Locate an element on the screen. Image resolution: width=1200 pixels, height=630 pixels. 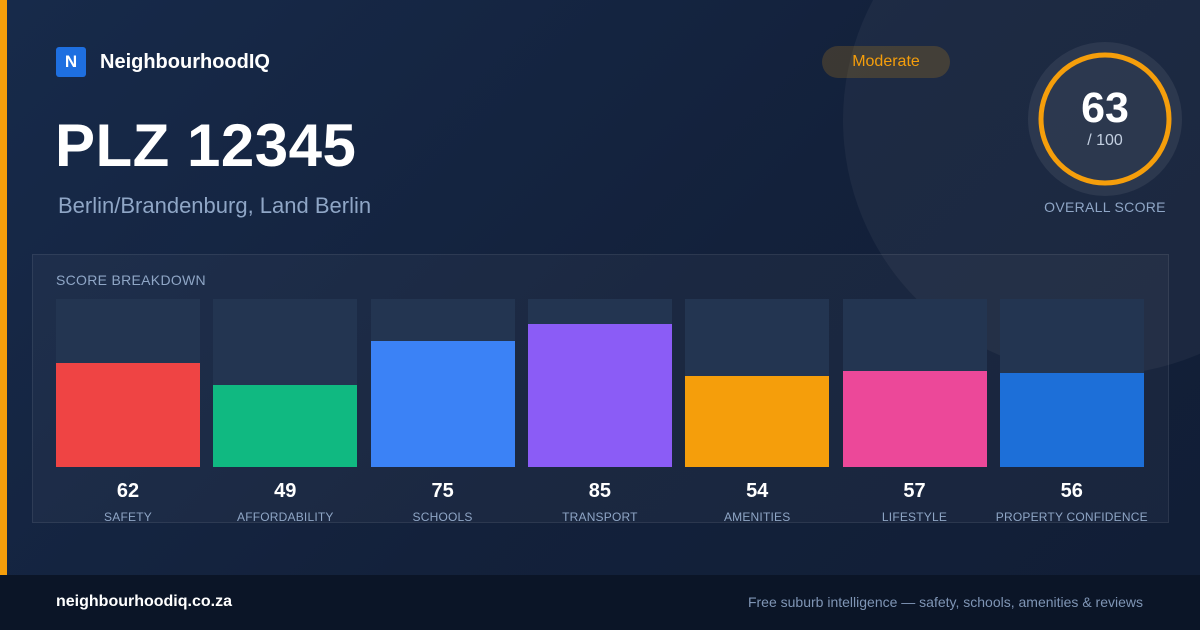
score-bar-transport: 85 TRANSPORT is located at coordinates (599, 411).